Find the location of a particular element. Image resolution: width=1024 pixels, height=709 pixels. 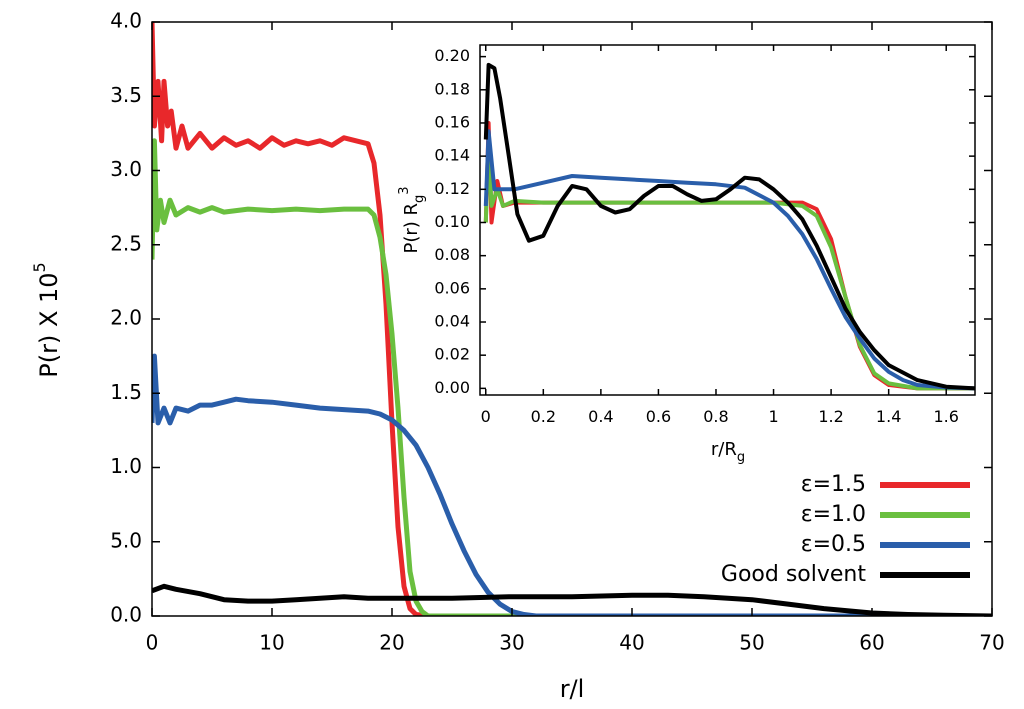

x-axis-label-text: r/R is located at coordinates (724, 449).